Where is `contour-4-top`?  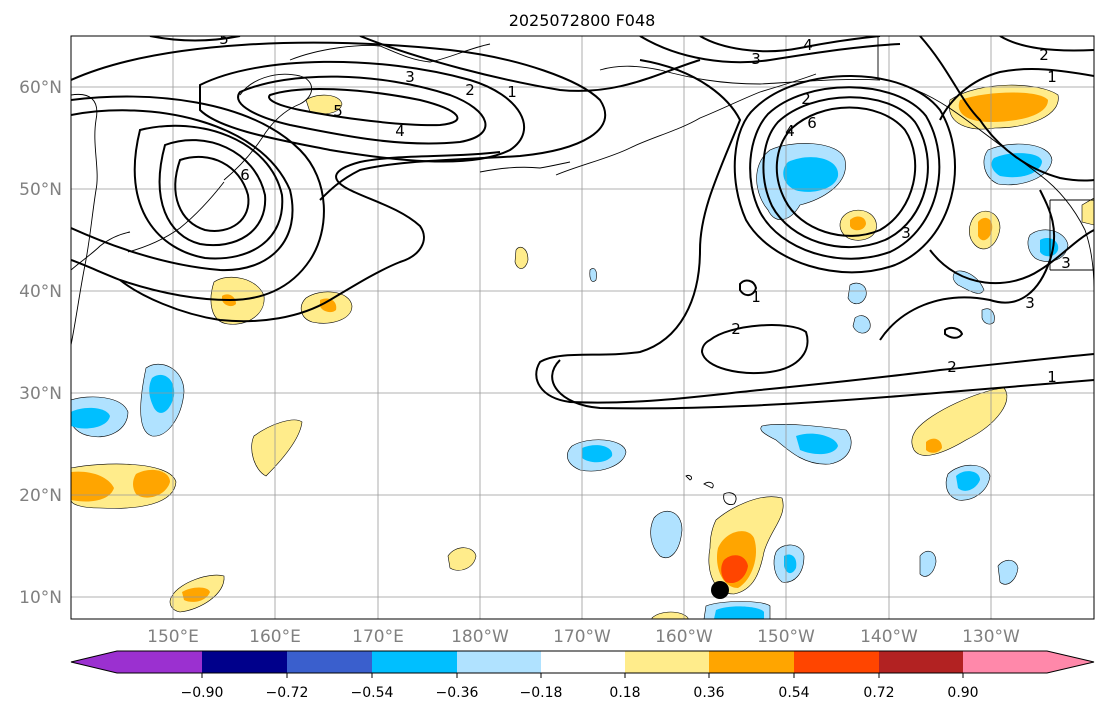
contour-4-top is located at coordinates (790, 44).